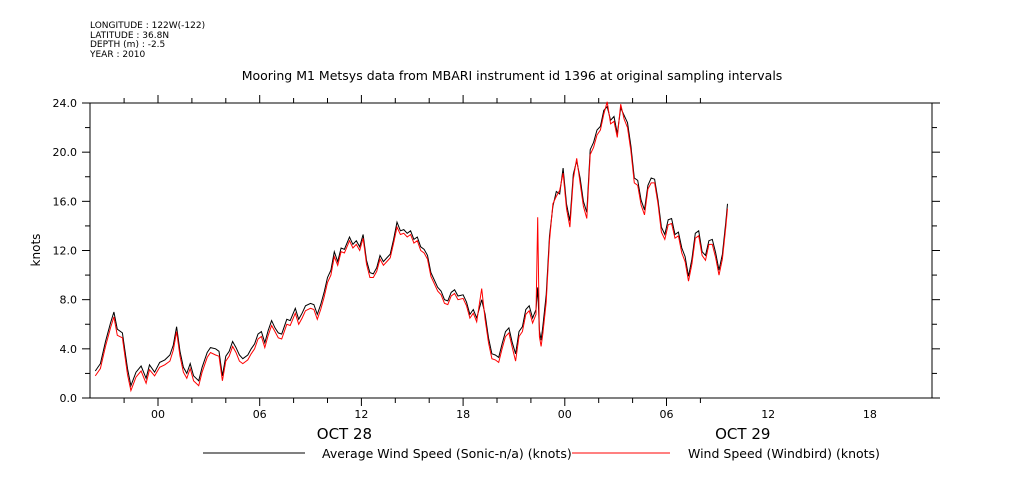 The image size is (1009, 504). Describe the element at coordinates (65, 201) in the screenshot. I see `y-tick-label: 16.0` at that location.